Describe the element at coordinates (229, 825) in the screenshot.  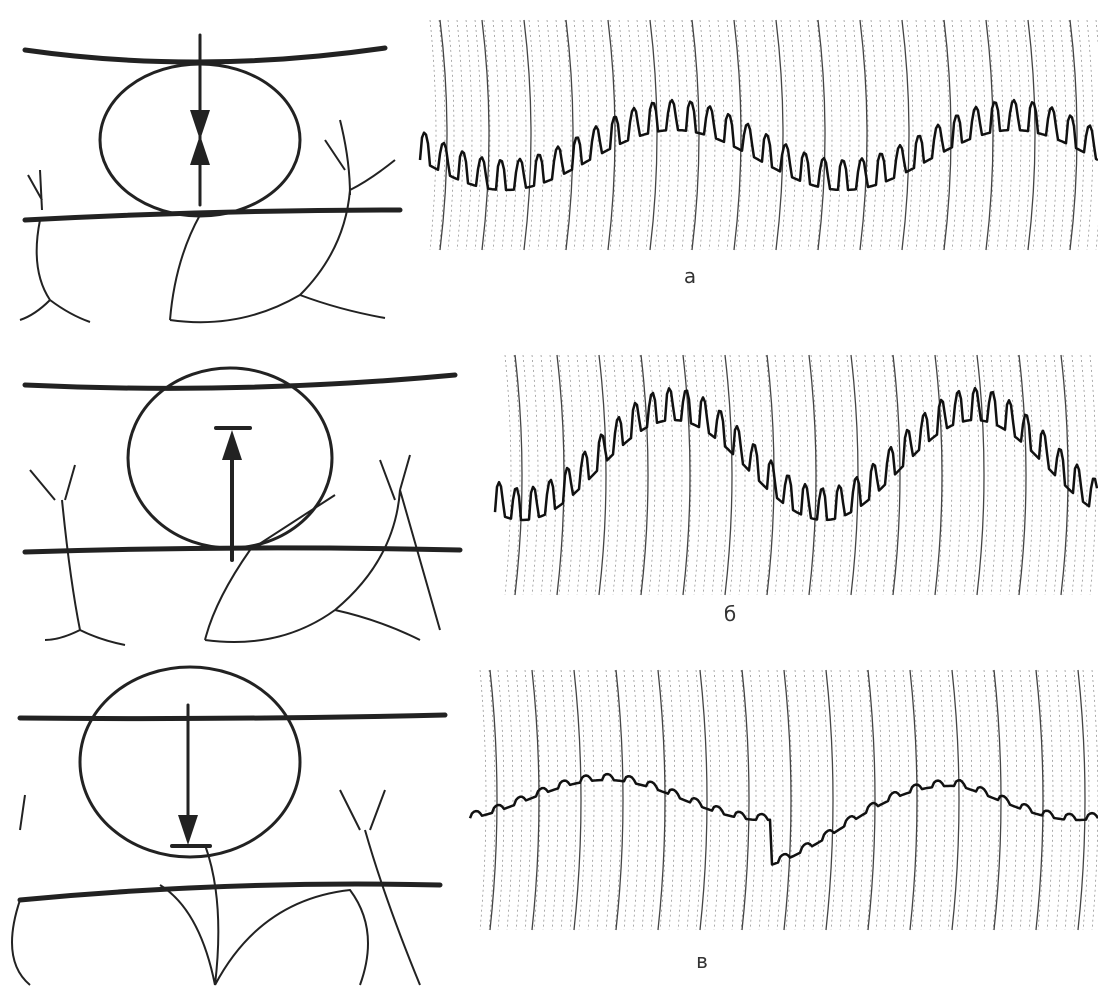
I see `vessel-drawing-c` at that location.